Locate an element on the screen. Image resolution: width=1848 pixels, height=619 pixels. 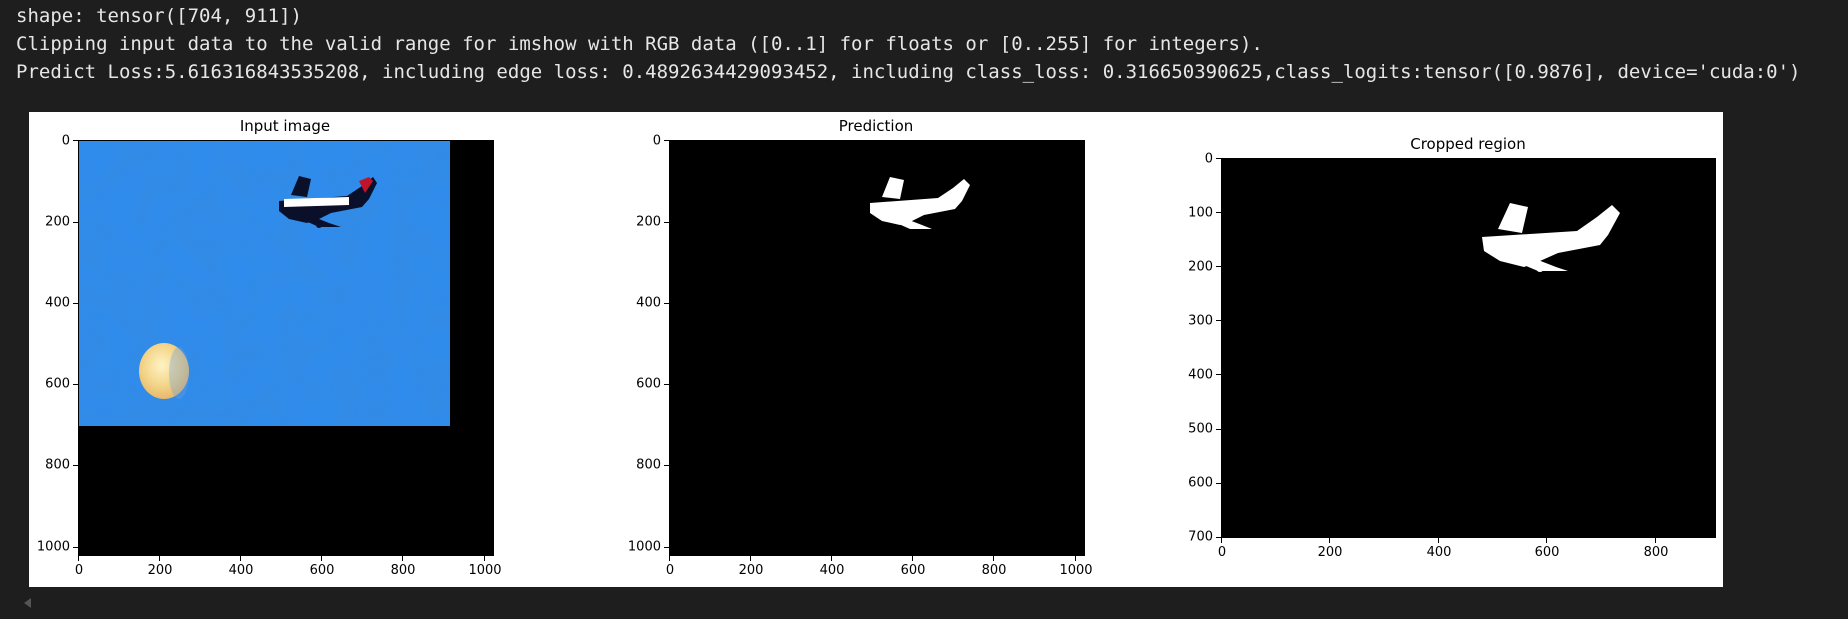
ytick-label: 100 is located at coordinates (1200, 213).